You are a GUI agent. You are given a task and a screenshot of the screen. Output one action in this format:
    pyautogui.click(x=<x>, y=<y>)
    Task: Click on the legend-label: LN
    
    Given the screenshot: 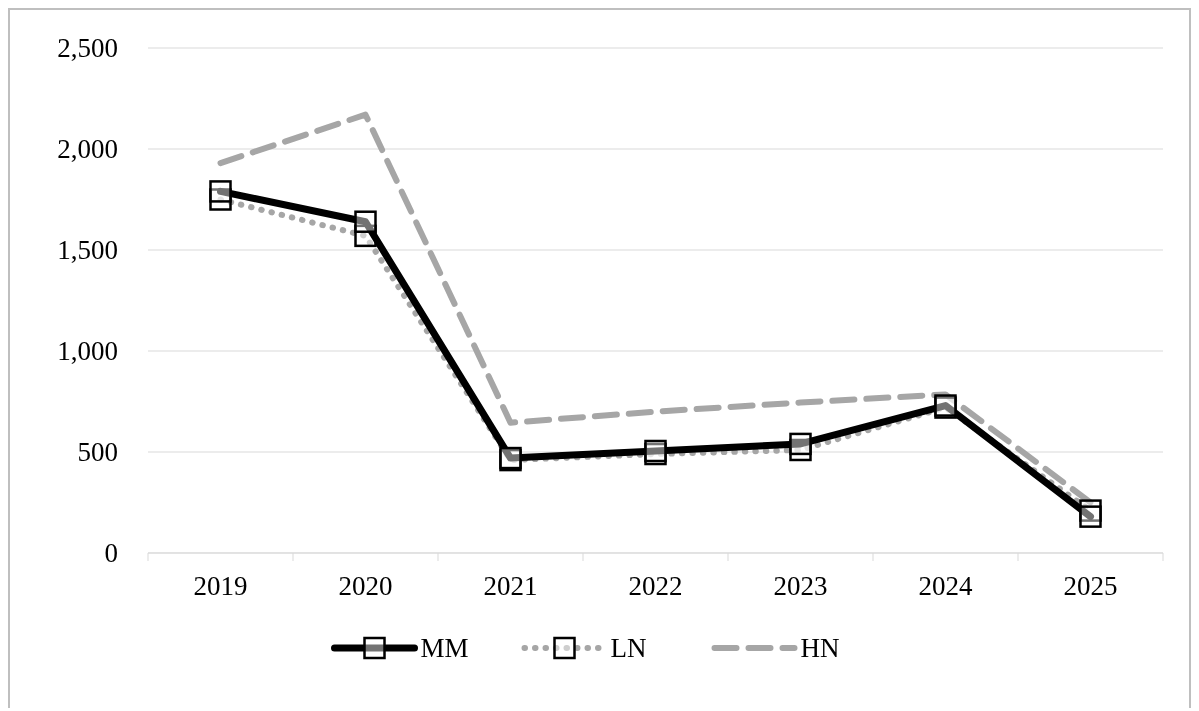 What is the action you would take?
    pyautogui.click(x=628, y=648)
    